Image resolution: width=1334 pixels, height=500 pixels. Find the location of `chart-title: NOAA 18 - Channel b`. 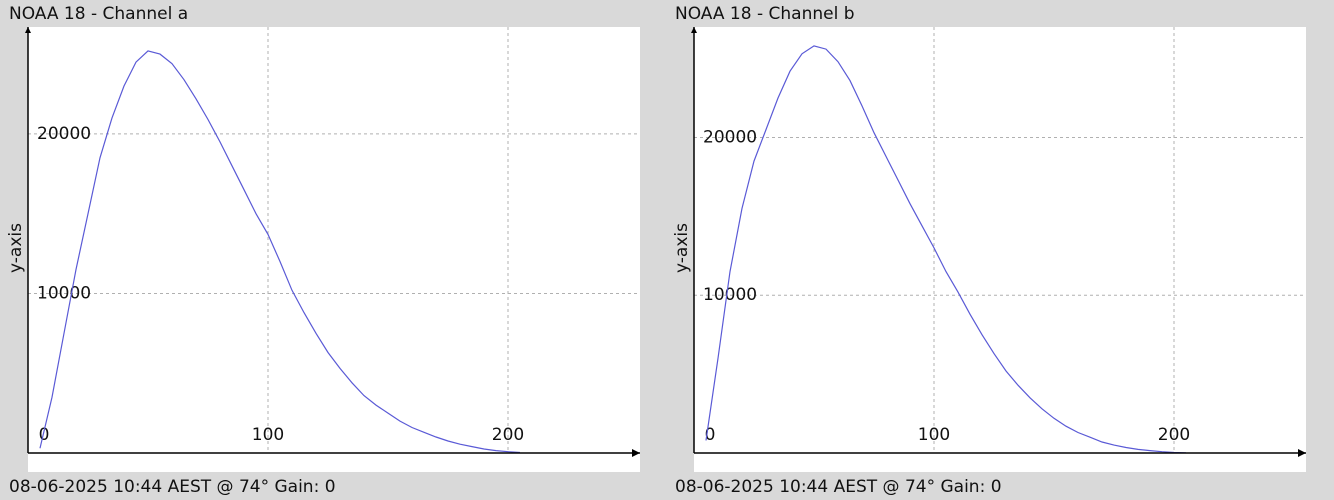

chart-title: NOAA 18 - Channel b is located at coordinates (765, 14).